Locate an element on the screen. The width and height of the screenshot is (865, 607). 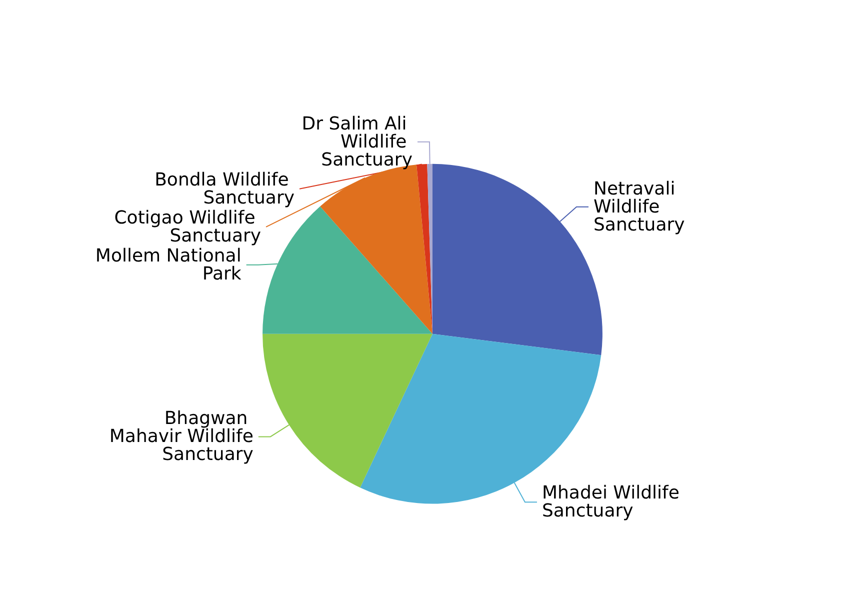
slice-label: Dr Salim Ali Wildlife Sanctuary is located at coordinates (357, 141).